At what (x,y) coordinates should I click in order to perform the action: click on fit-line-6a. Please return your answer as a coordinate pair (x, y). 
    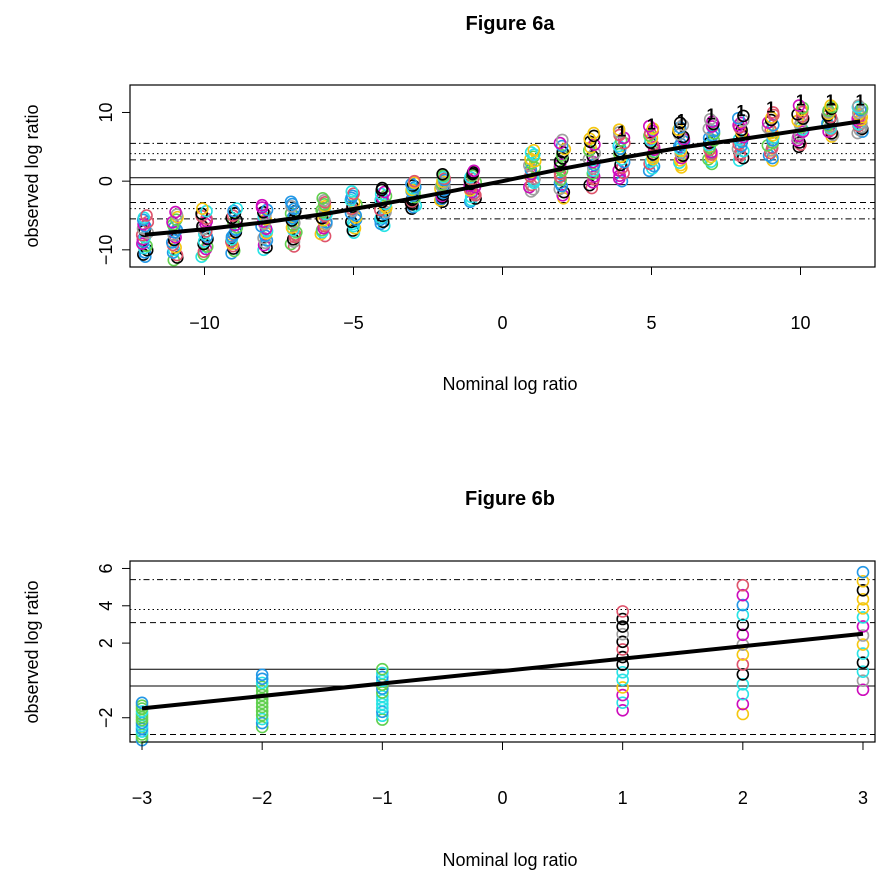
    Looking at the image, I should click on (502, 178).